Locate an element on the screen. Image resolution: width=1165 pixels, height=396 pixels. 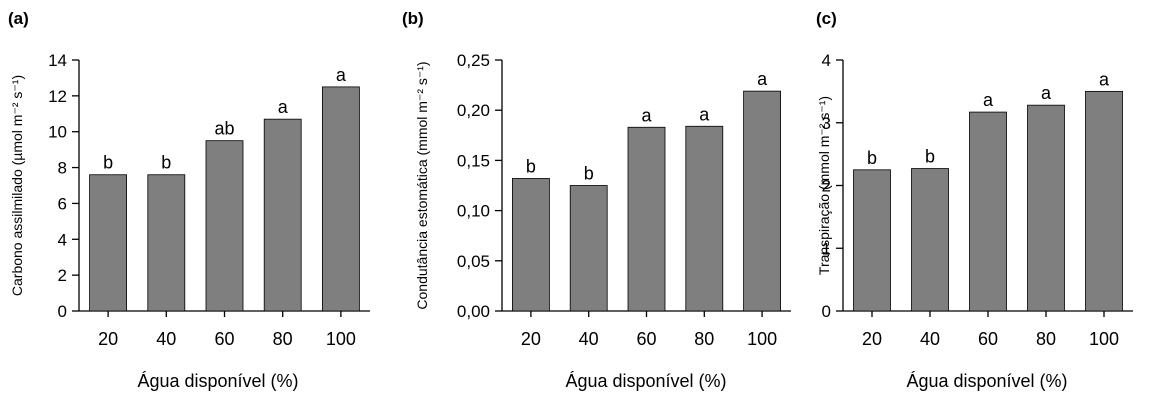
panel-b-x-tick-label: 60 is located at coordinates (646, 339).